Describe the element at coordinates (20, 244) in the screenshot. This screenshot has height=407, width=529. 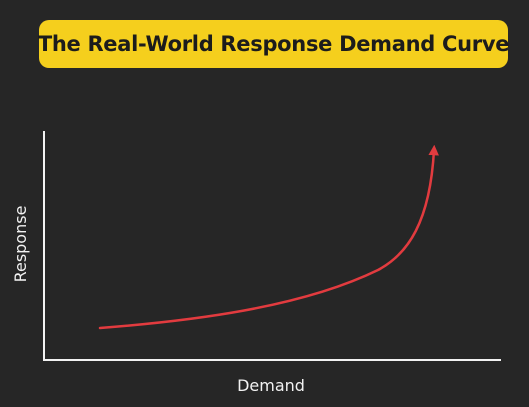
I see `y-axis-label: Response` at that location.